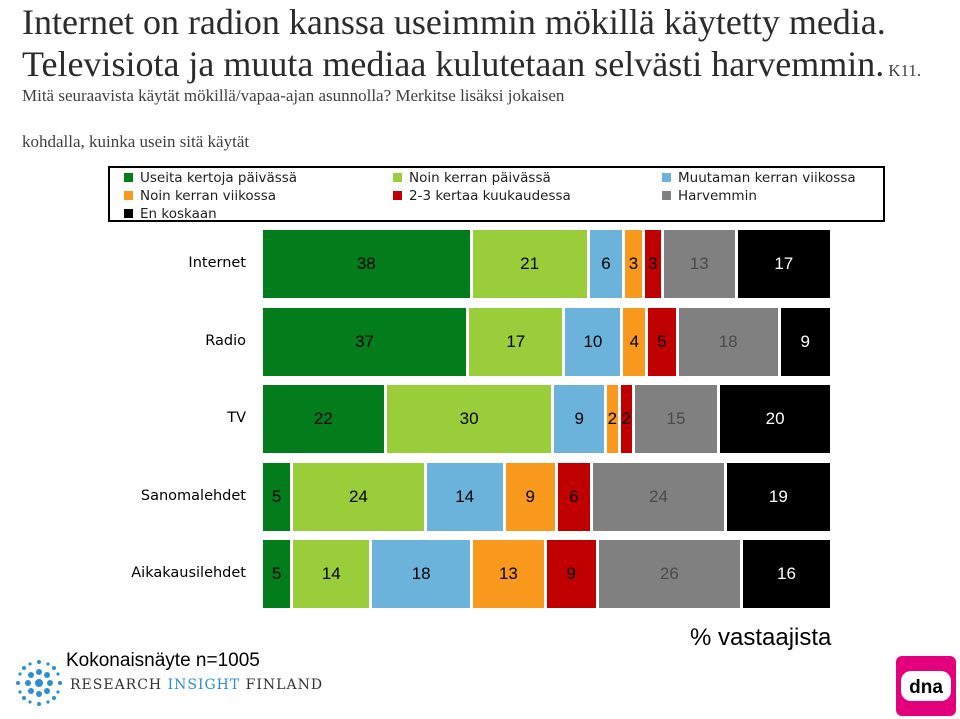 The image size is (960, 719). Describe the element at coordinates (193, 495) in the screenshot. I see `category-label: Sanomalehdet` at that location.